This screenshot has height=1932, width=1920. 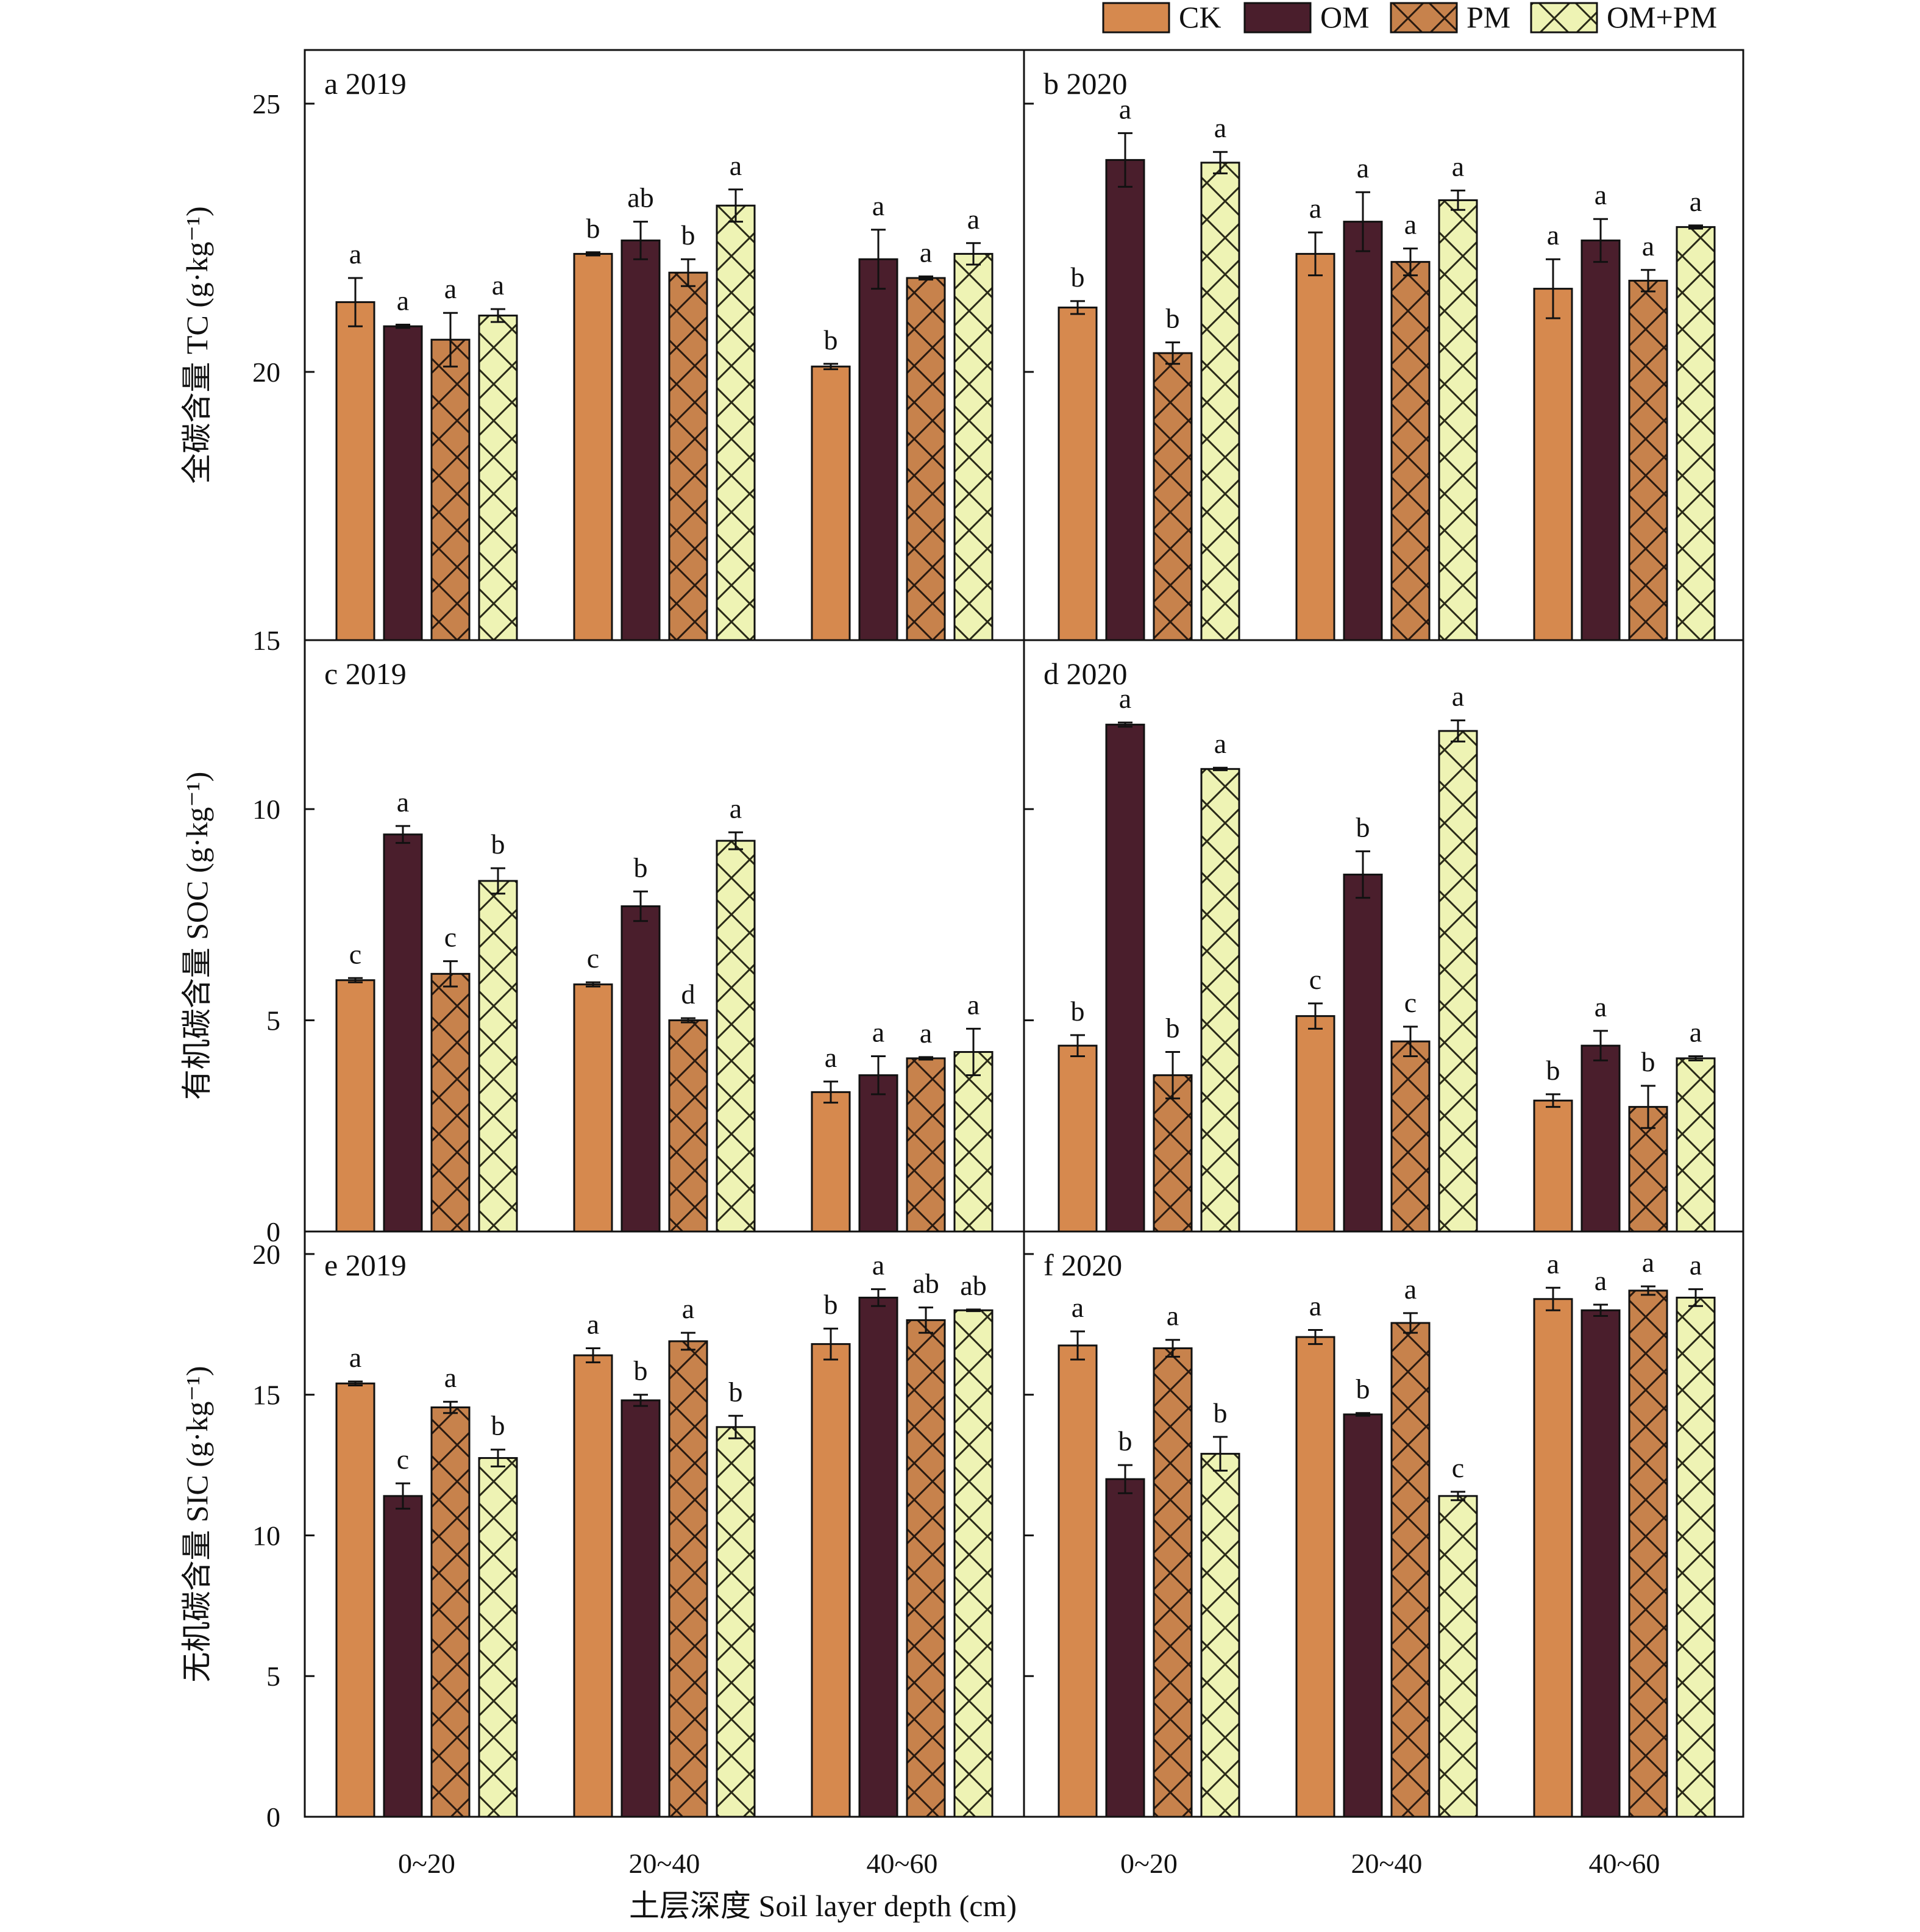 What do you see at coordinates (926, 1283) in the screenshot?
I see `significance-letter: ab` at bounding box center [926, 1283].